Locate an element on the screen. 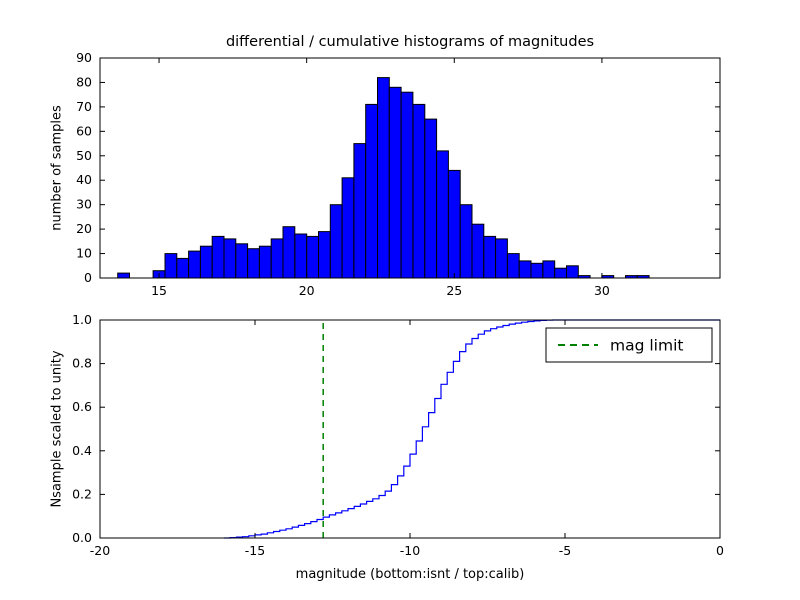 This screenshot has height=600, width=800. y-tick-label: 10 is located at coordinates (84, 253).